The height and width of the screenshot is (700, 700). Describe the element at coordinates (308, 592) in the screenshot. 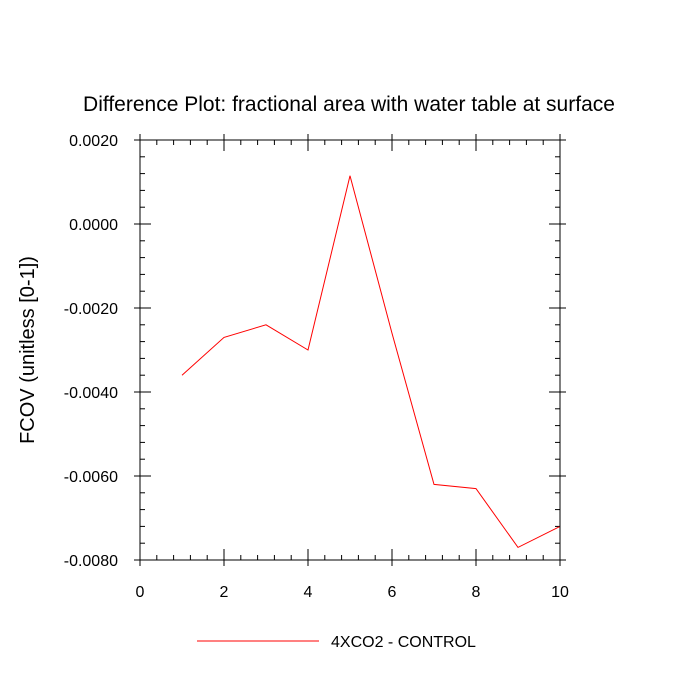

I see `x-tick-label: 4` at that location.